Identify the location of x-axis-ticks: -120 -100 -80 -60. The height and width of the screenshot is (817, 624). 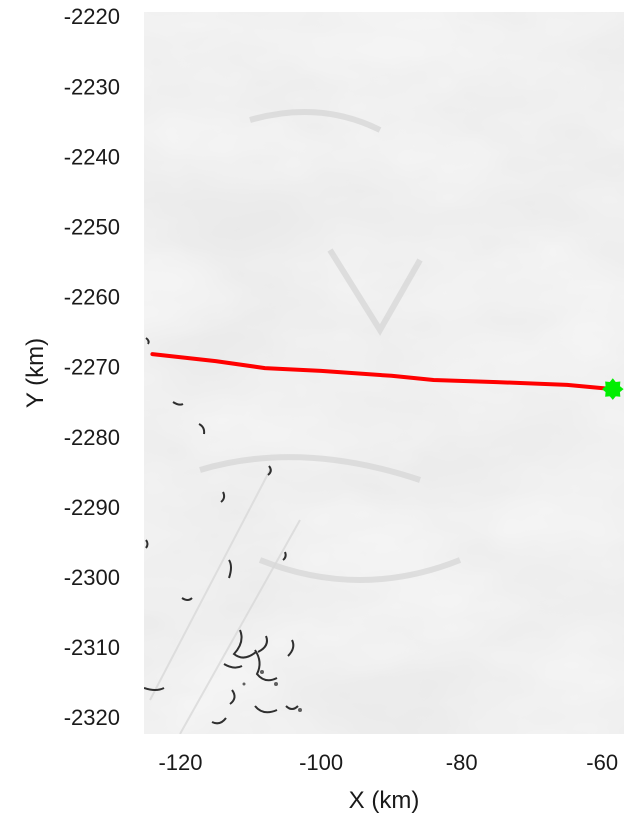
(388, 762).